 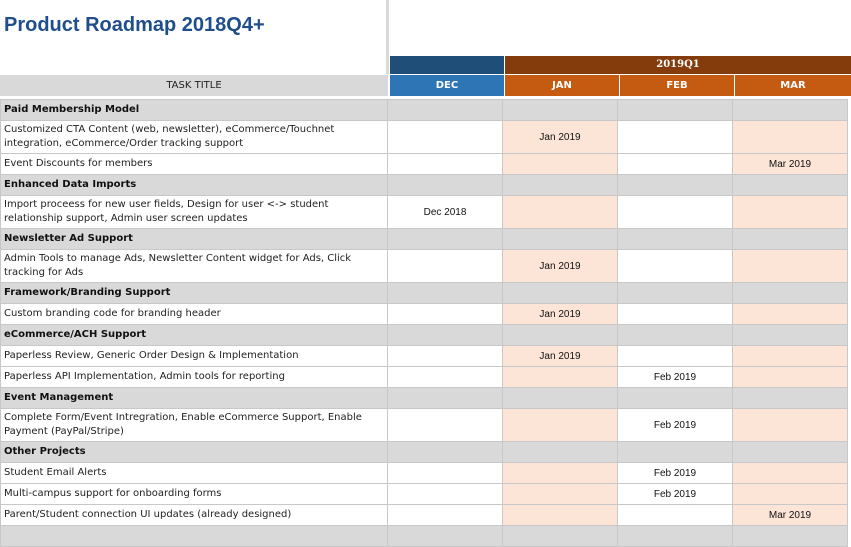 What do you see at coordinates (387, 37) in the screenshot?
I see `column-divider` at bounding box center [387, 37].